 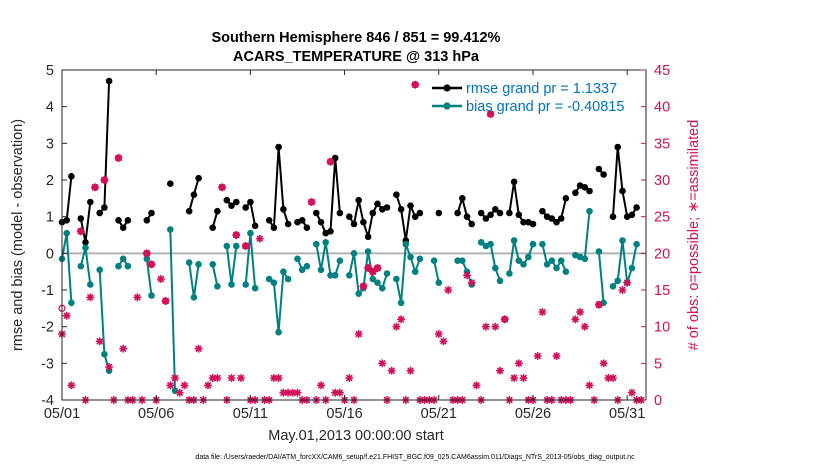 What do you see at coordinates (533, 414) in the screenshot?
I see `x-tick-label: 05/26` at bounding box center [533, 414].